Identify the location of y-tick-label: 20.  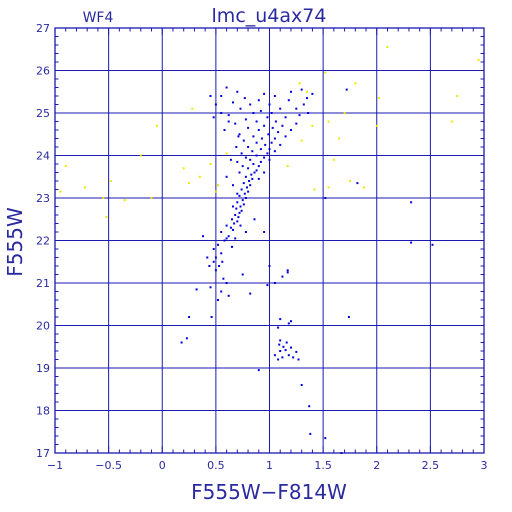
(43, 326).